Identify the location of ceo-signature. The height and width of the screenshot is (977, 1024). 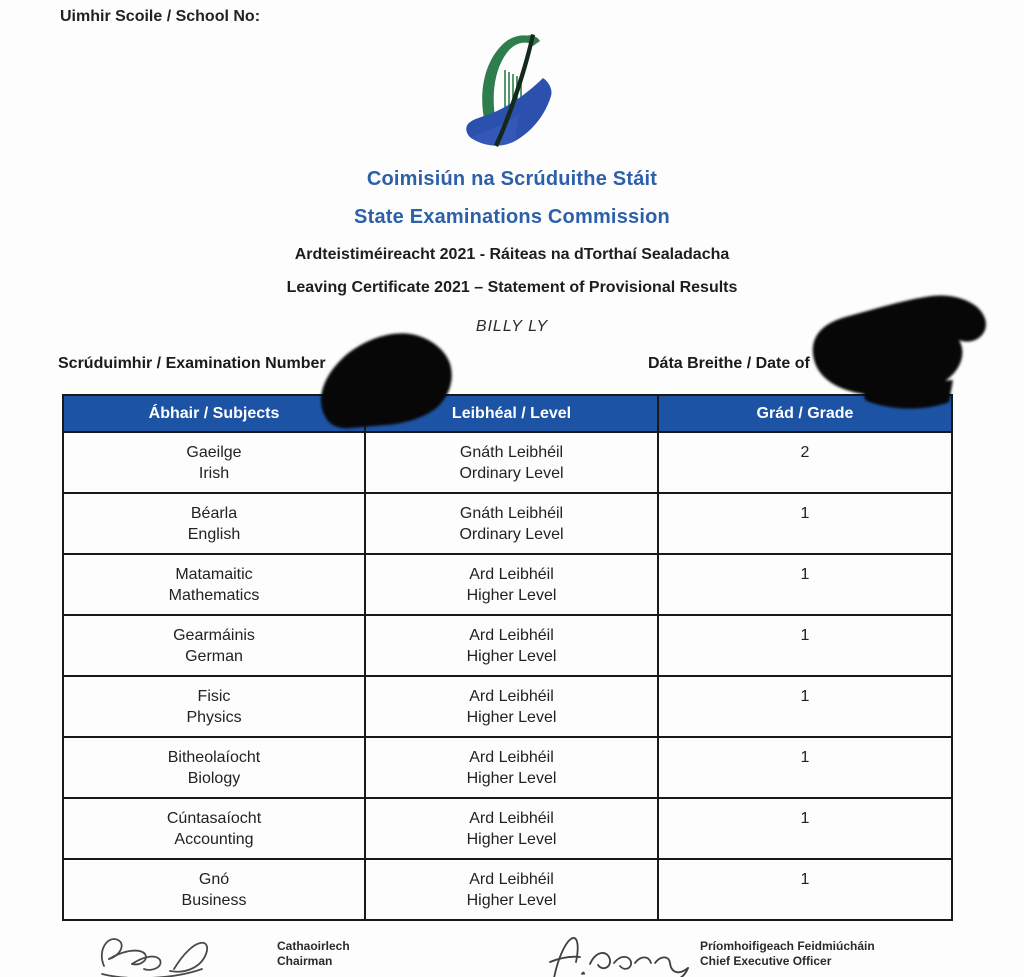
(618, 953).